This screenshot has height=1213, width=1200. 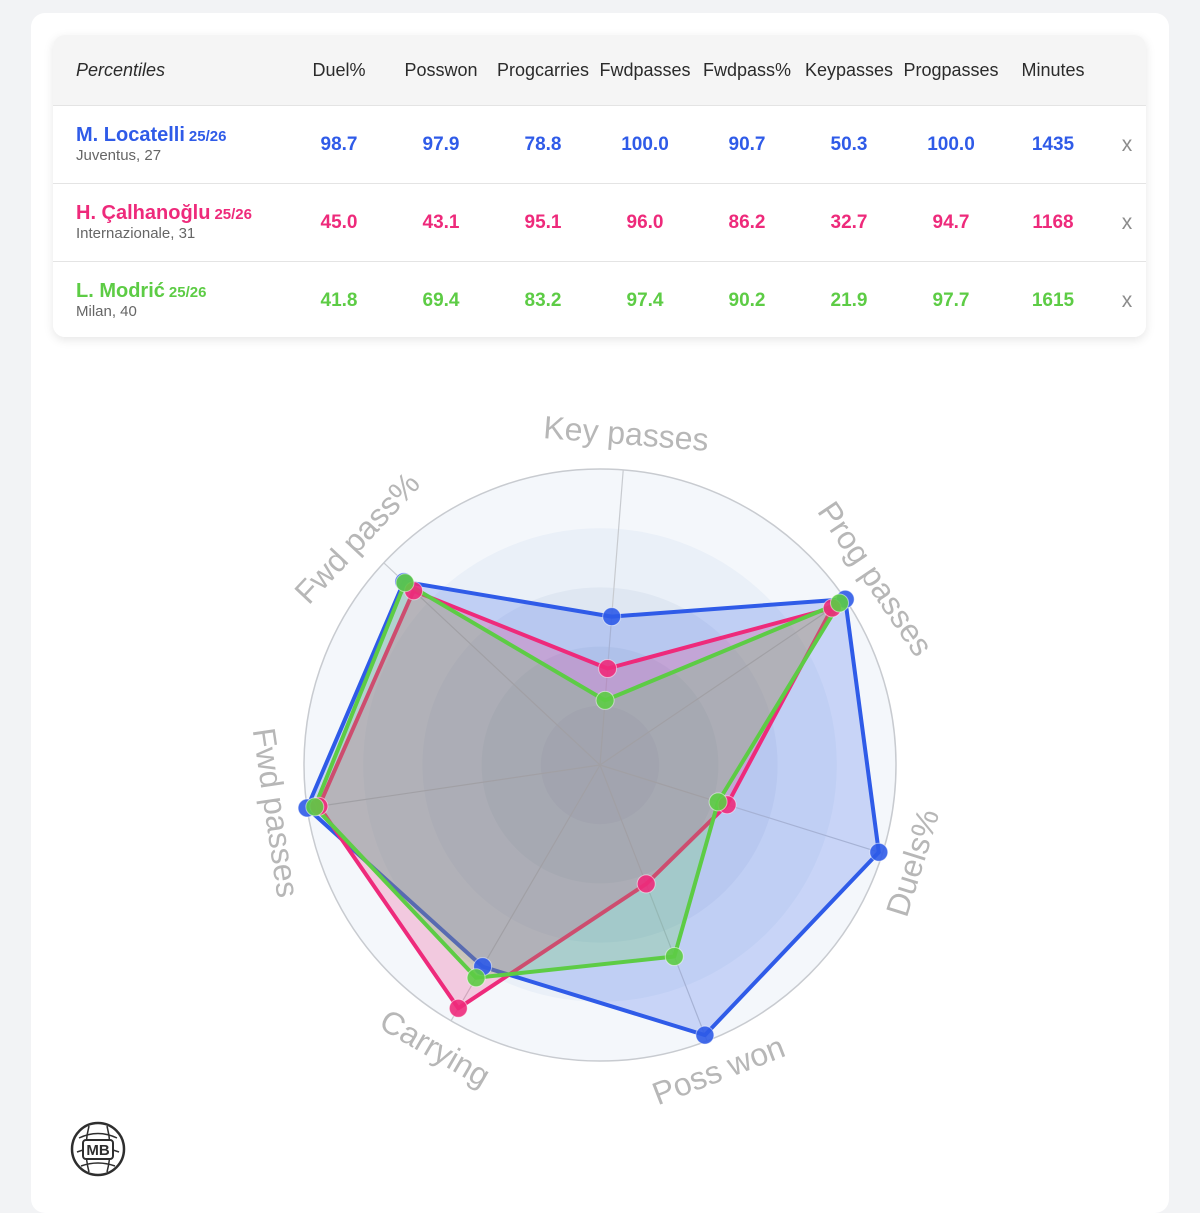 I want to click on table-cell: 96.0, so click(x=645, y=222).